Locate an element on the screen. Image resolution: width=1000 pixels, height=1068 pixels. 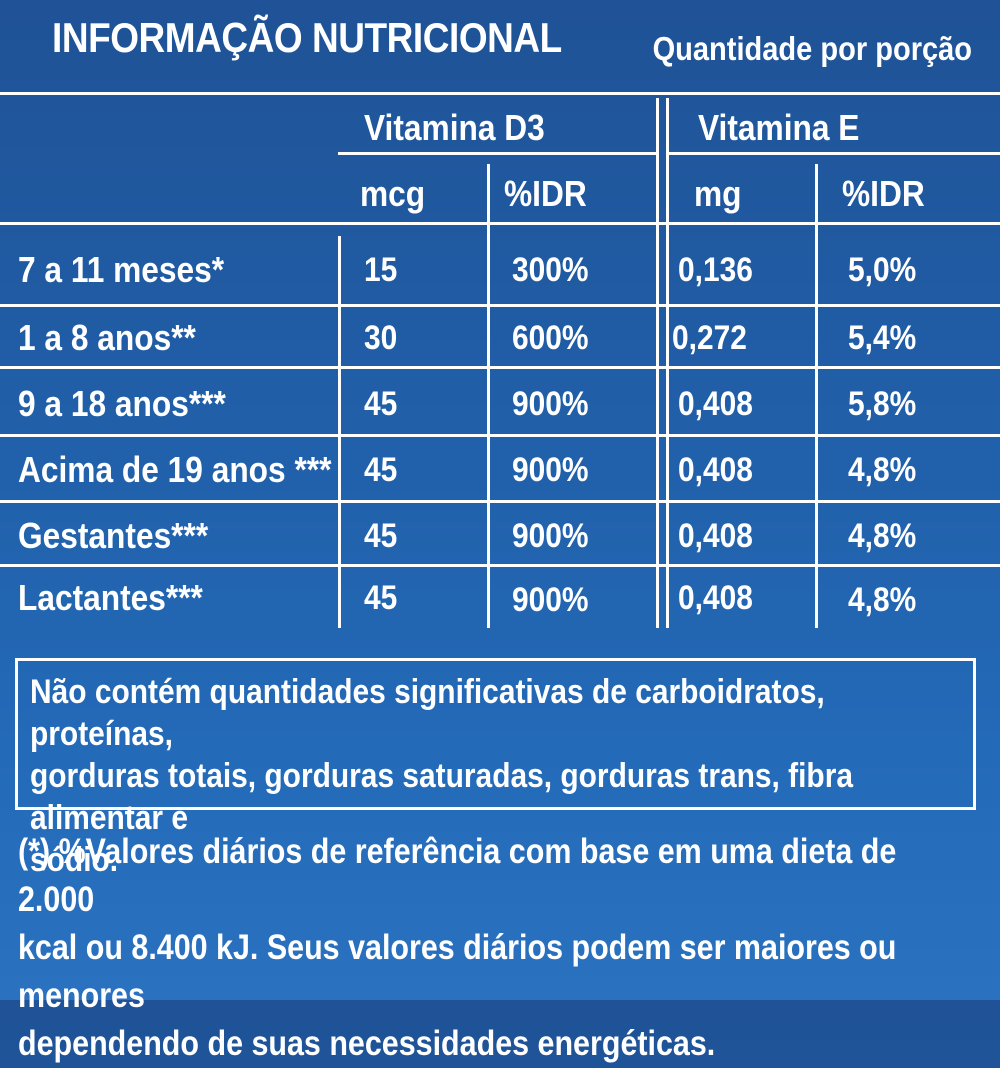
row-label: Lactantes*** is located at coordinates (110, 597).